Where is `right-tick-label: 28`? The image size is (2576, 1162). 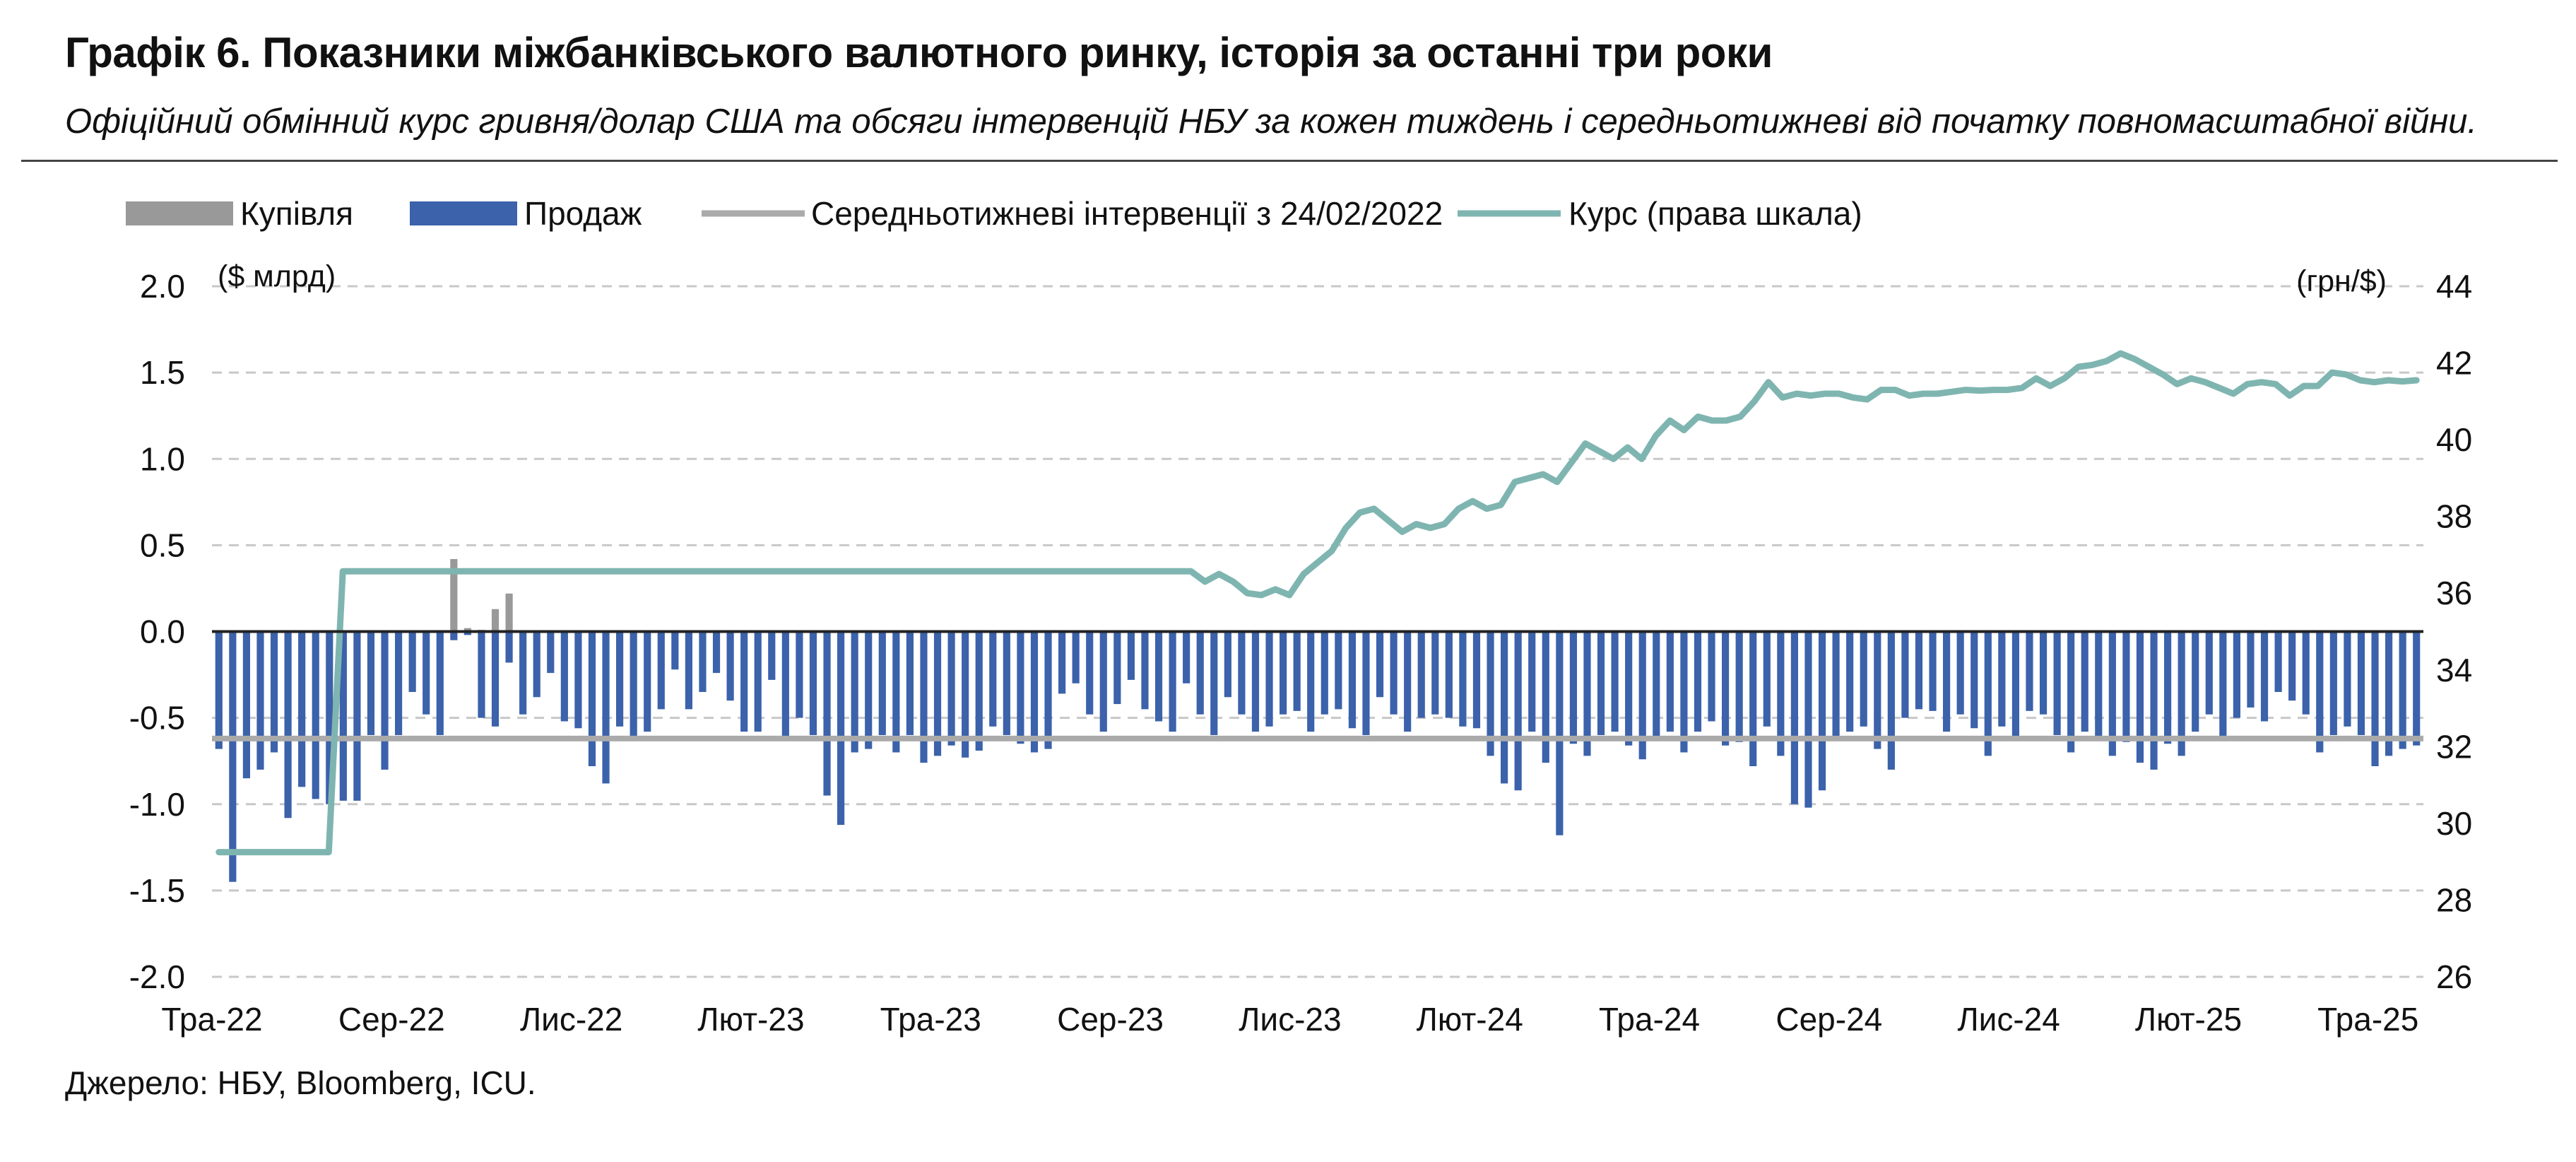 right-tick-label: 28 is located at coordinates (2454, 899).